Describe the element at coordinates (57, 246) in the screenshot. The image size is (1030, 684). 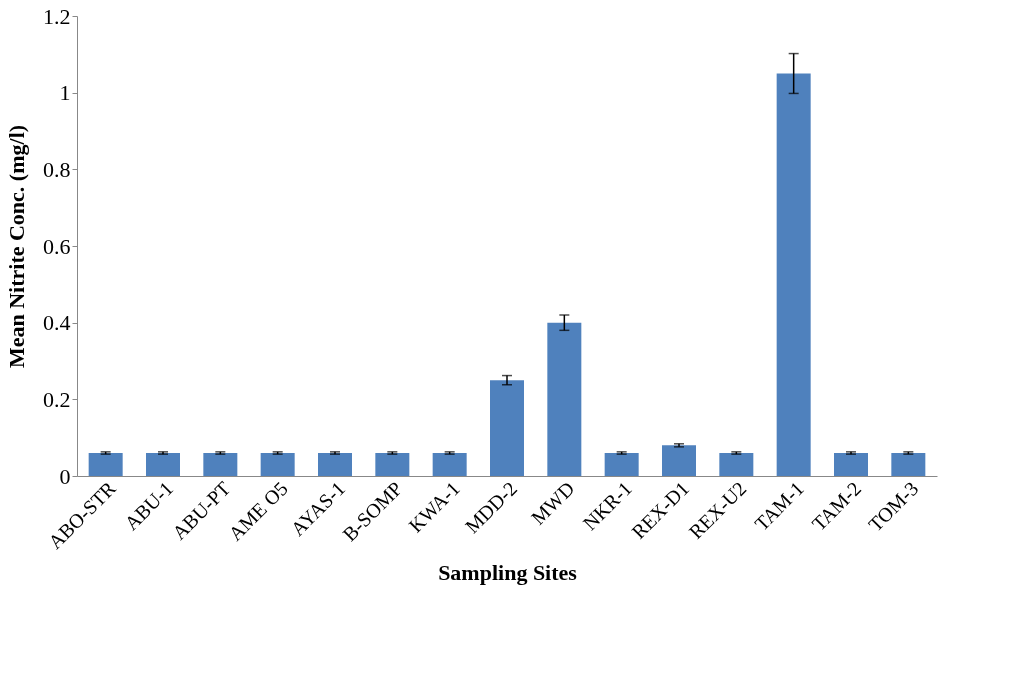
I see `y-tick-label: 0.6` at that location.